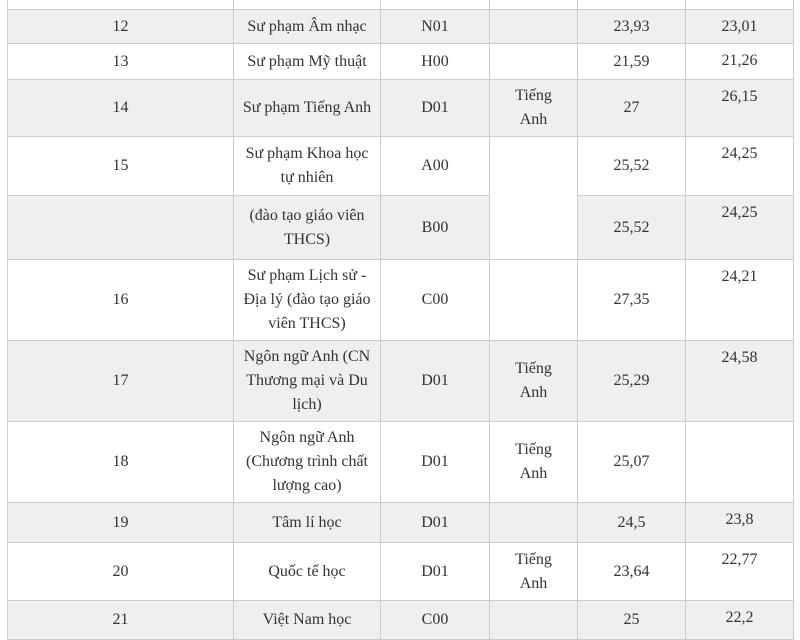 This screenshot has height=640, width=800. I want to click on cell-no: 20, so click(120, 571).